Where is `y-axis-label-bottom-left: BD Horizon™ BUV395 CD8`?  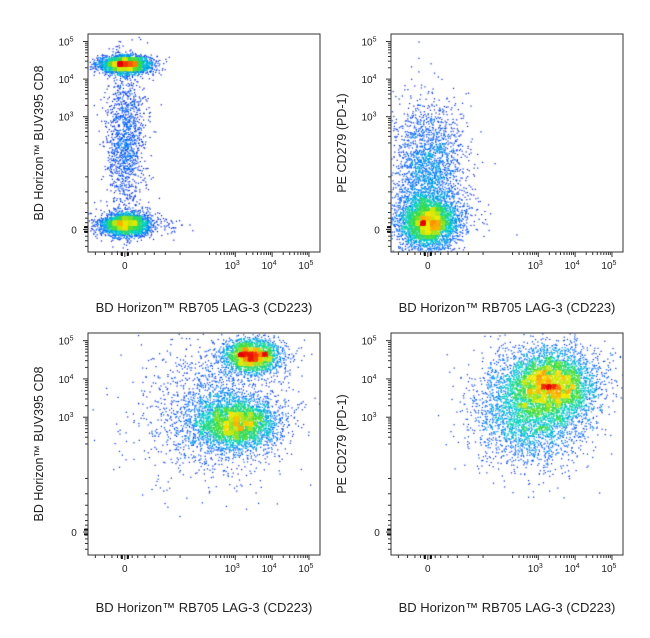
y-axis-label-bottom-left: BD Horizon™ BUV395 CD8 is located at coordinates (39, 443).